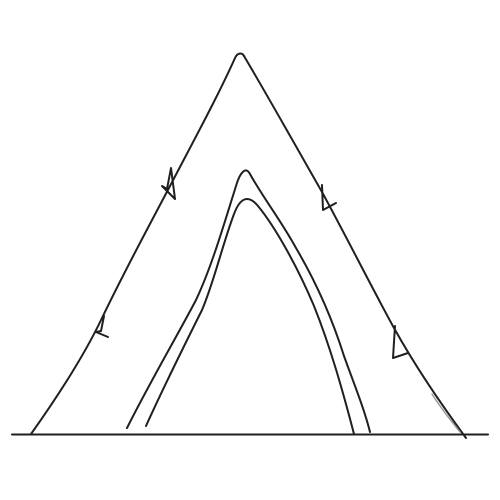  Describe the element at coordinates (400, 342) in the screenshot. I see `tent-notch-lower-right` at that location.